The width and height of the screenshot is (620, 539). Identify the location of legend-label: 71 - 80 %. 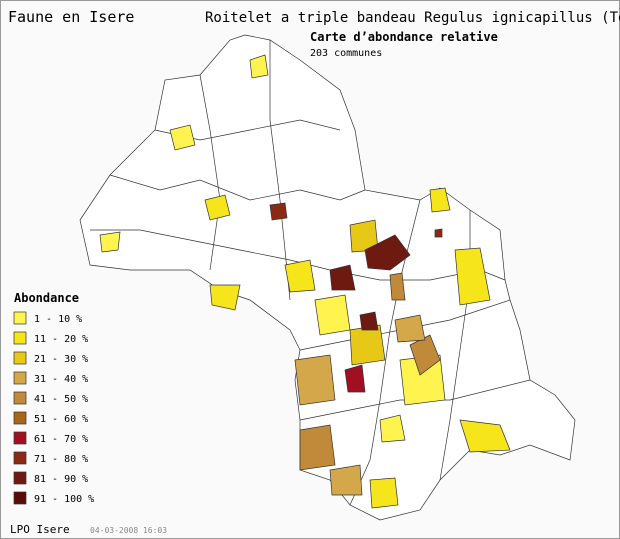
(61, 459).